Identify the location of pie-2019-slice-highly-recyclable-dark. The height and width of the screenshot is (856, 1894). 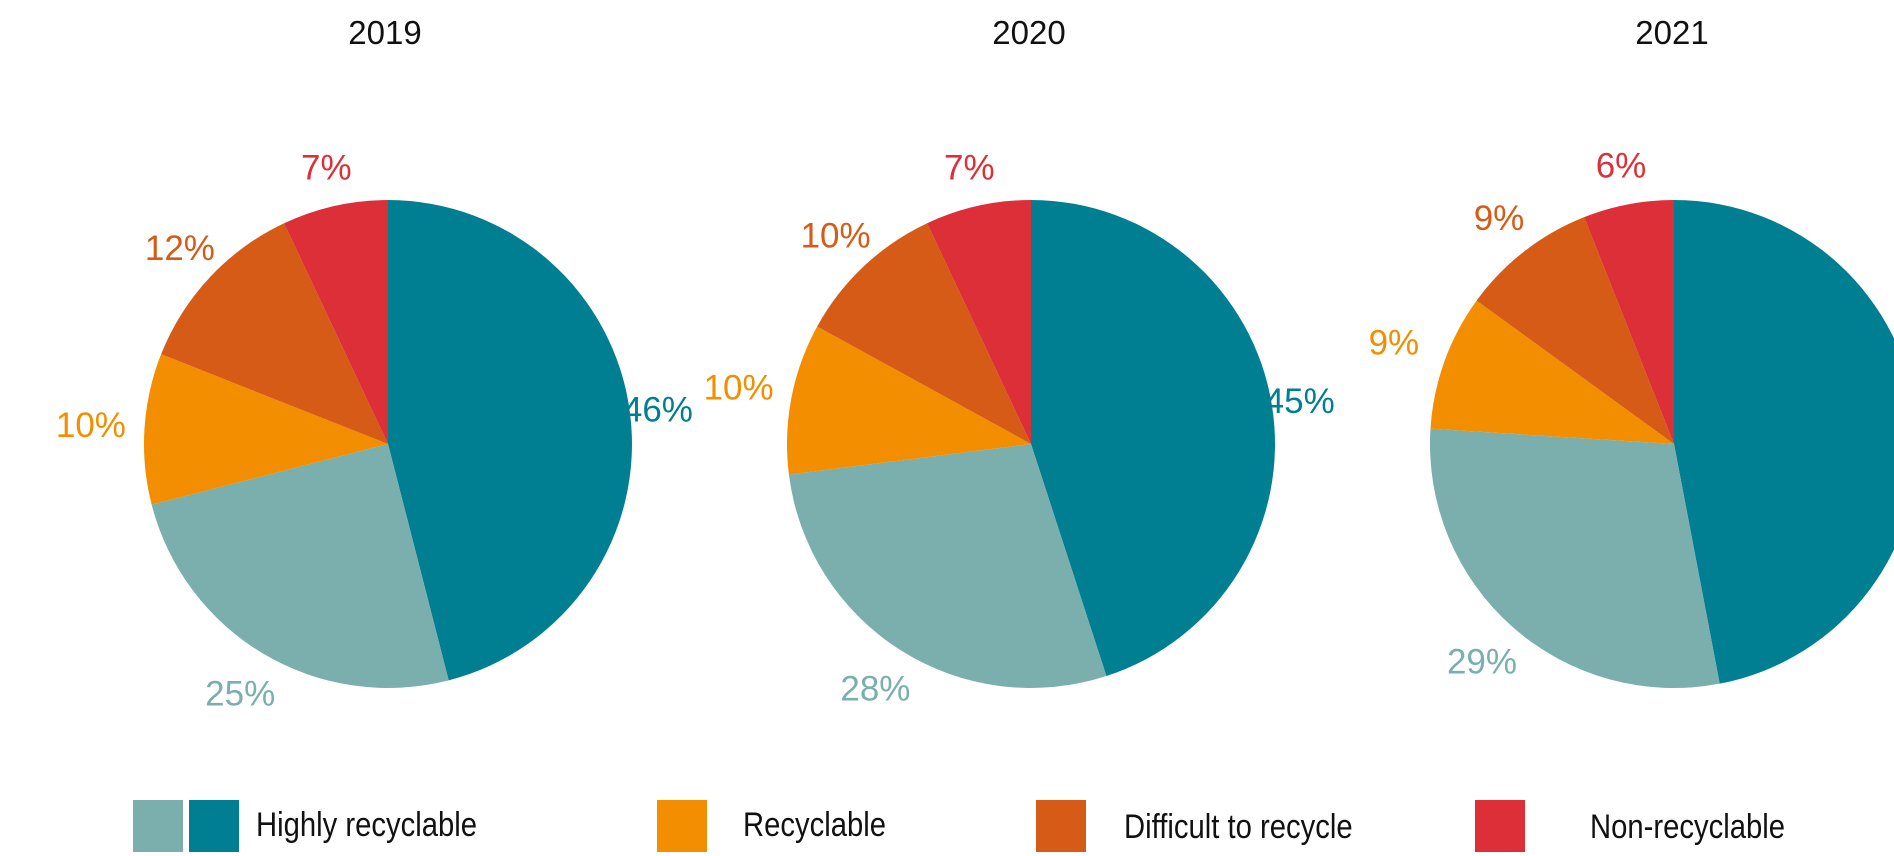
(510, 440).